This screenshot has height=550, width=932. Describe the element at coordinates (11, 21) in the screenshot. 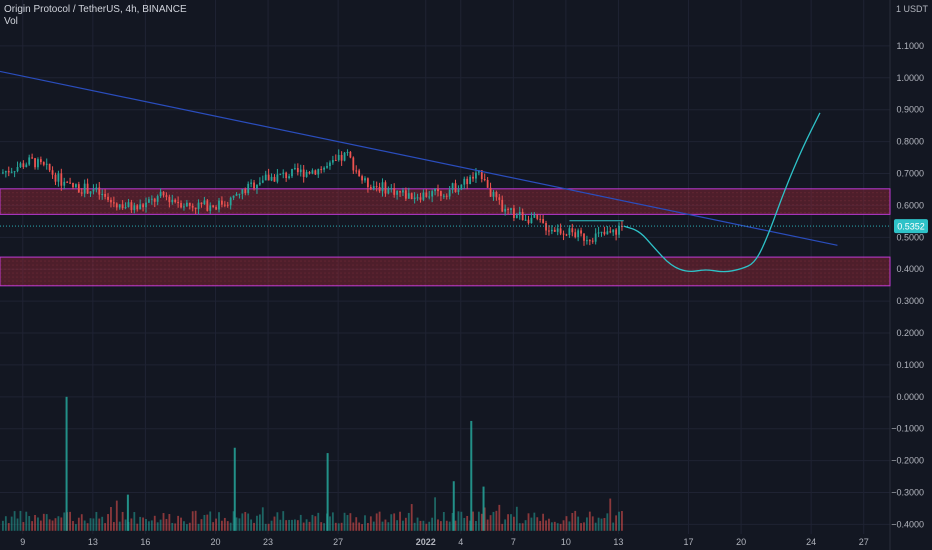

I see `volume-label: Vol` at that location.